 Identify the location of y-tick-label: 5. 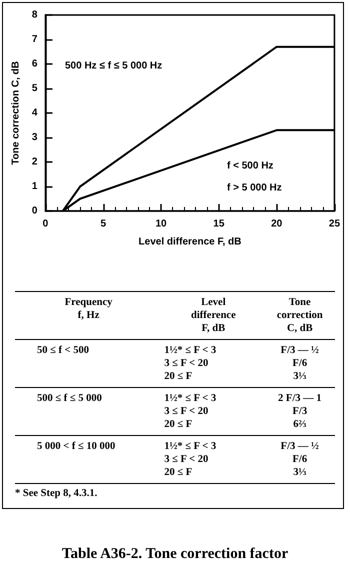
(35, 88).